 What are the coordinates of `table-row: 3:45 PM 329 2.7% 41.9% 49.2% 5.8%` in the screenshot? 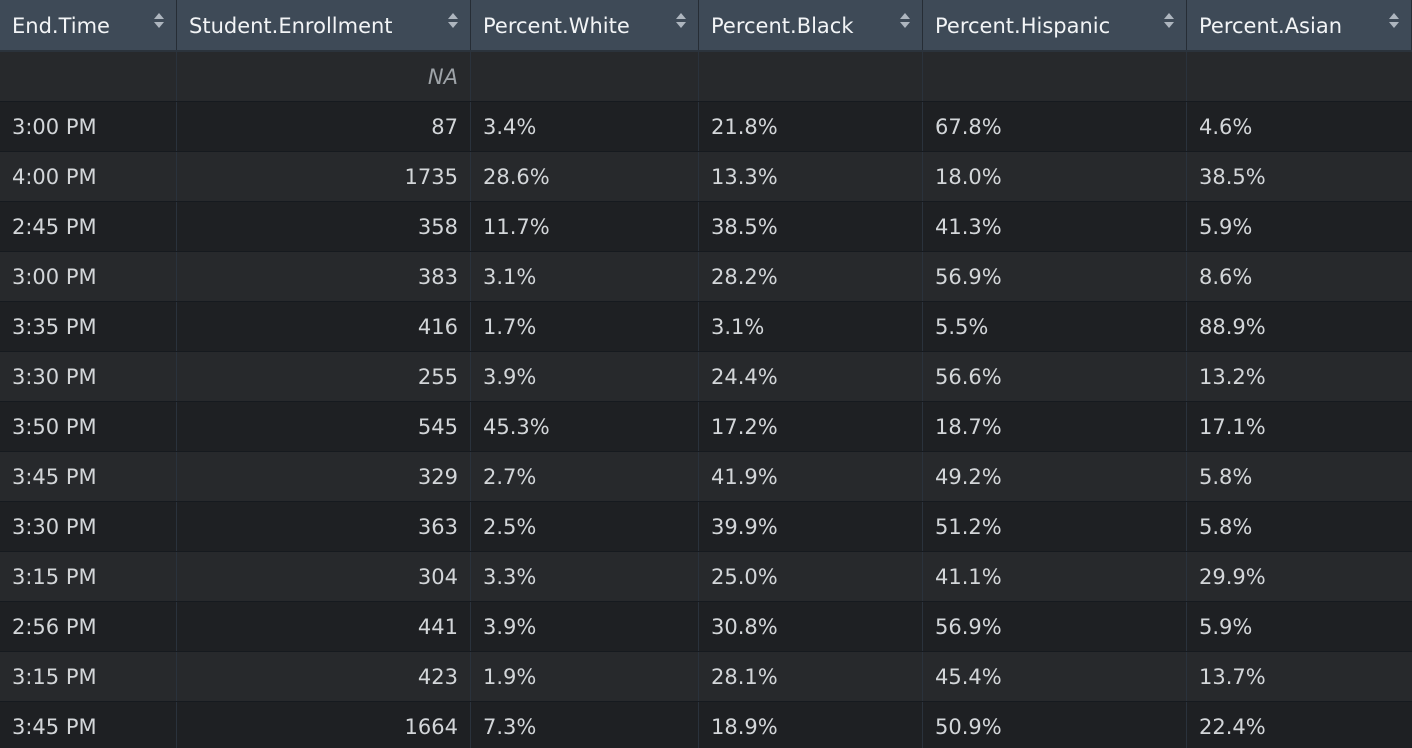 It's located at (706, 477).